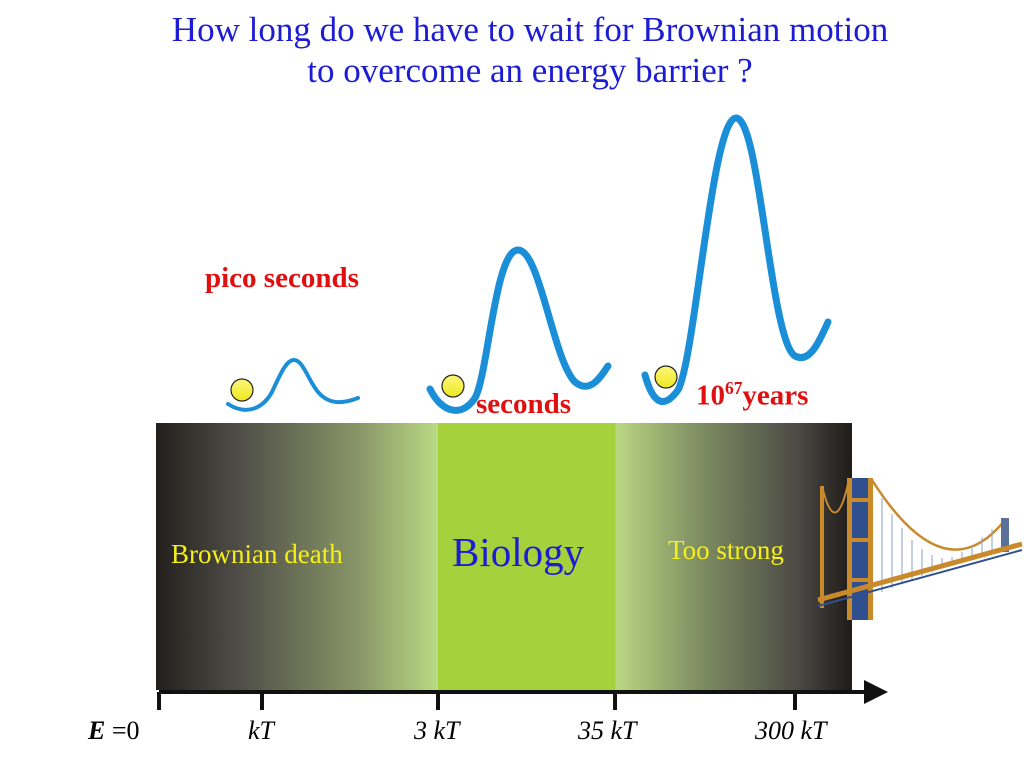 Image resolution: width=1024 pixels, height=768 pixels. What do you see at coordinates (437, 730) in the screenshot?
I see `tick-label-3kt: 3 kT` at bounding box center [437, 730].